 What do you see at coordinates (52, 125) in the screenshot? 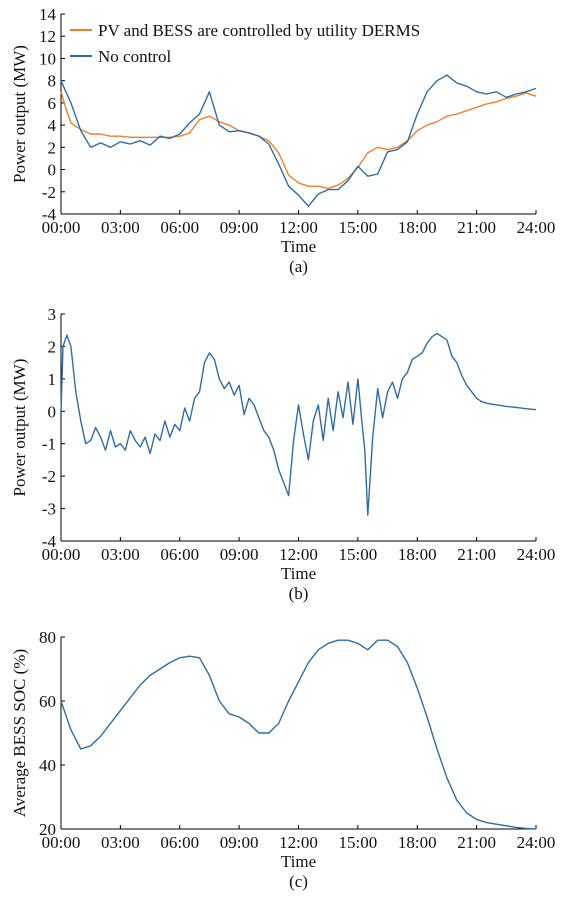
I see `y-tick-label: 4` at bounding box center [52, 125].